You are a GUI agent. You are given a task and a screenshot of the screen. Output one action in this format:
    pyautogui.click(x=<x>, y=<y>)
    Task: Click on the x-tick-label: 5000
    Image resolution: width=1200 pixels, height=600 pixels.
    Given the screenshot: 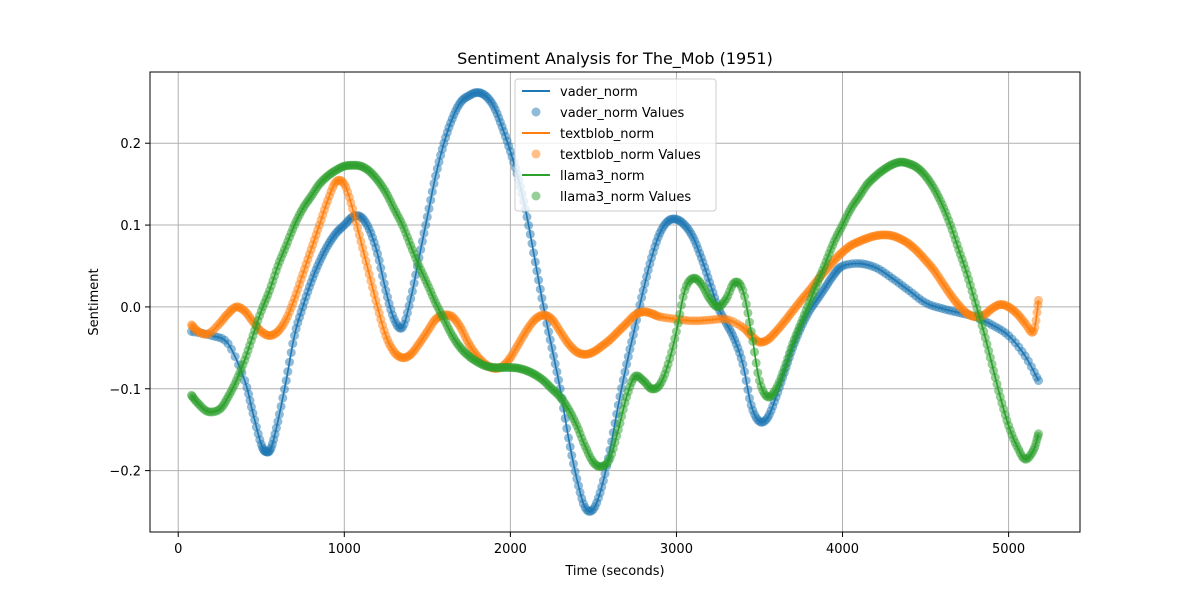 What is the action you would take?
    pyautogui.click(x=1008, y=549)
    